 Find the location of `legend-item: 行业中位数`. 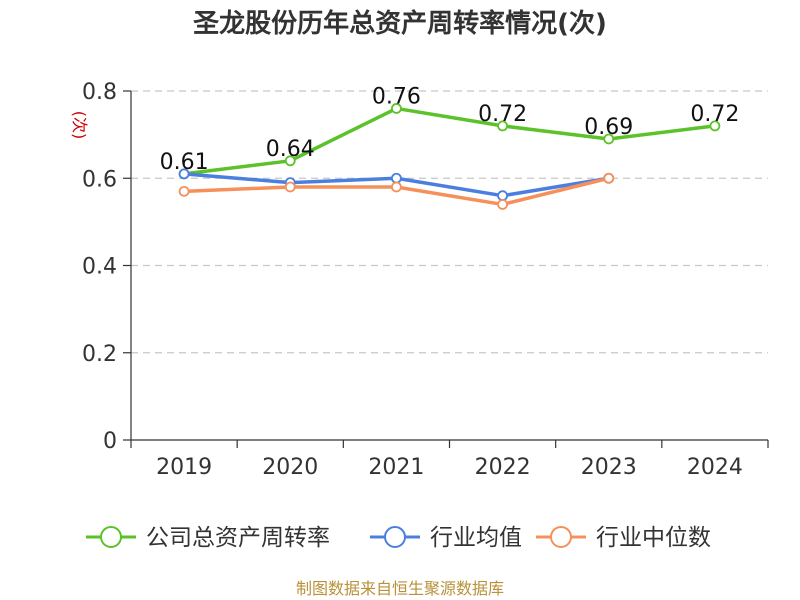

legend-item: 行业中位数 is located at coordinates (623, 538).